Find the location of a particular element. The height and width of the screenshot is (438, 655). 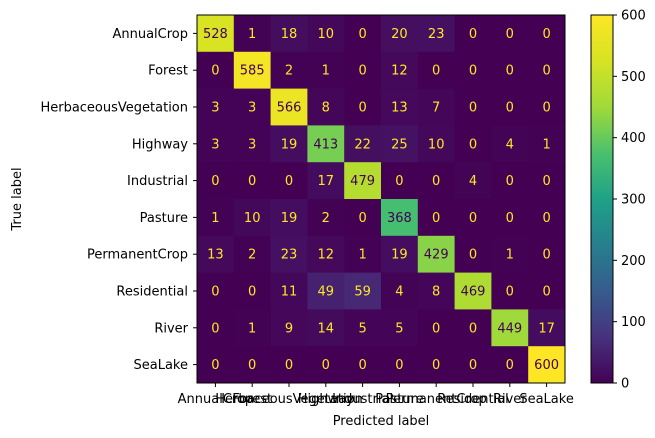

cell-value-label: 23 is located at coordinates (436, 34).